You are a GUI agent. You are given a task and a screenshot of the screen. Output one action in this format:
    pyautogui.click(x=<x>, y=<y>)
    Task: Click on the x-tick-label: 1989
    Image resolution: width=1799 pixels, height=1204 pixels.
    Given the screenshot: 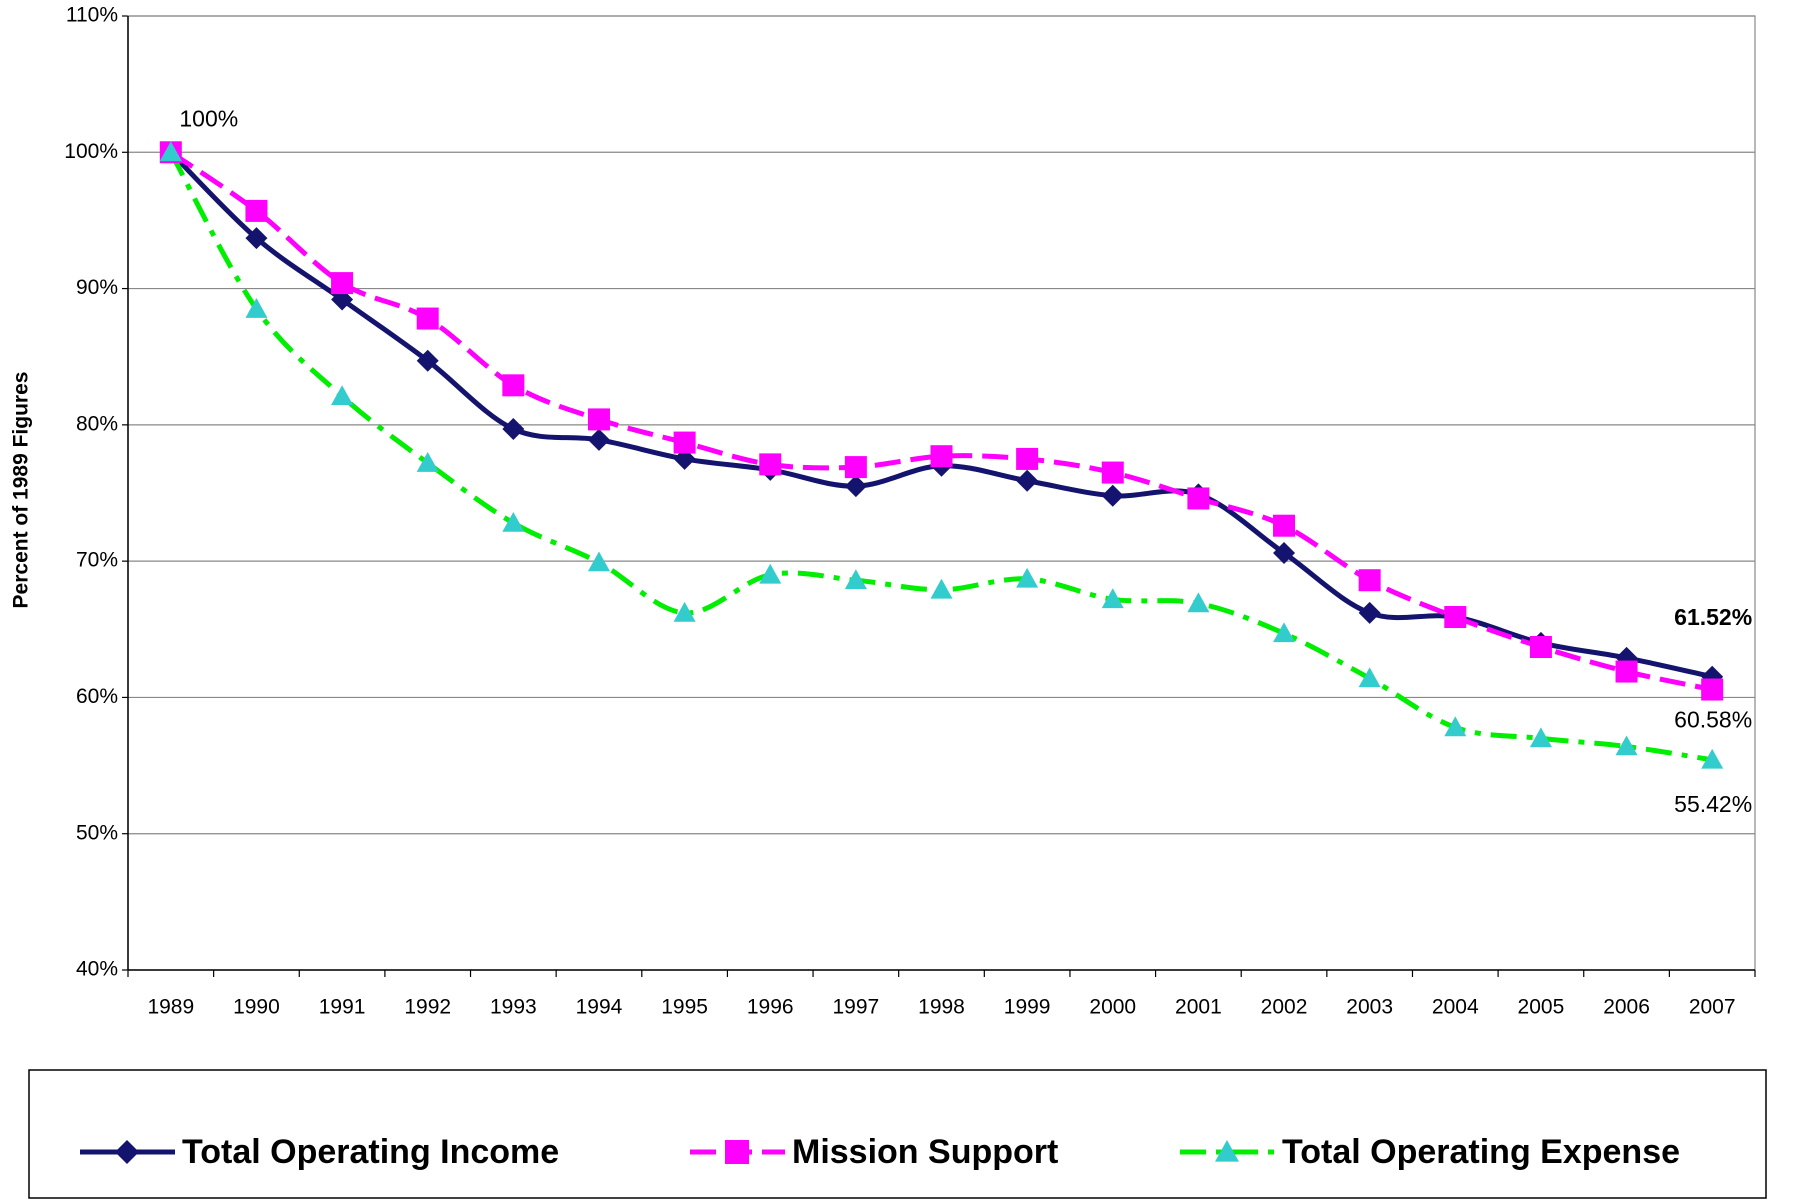 What is the action you would take?
    pyautogui.click(x=170, y=1007)
    